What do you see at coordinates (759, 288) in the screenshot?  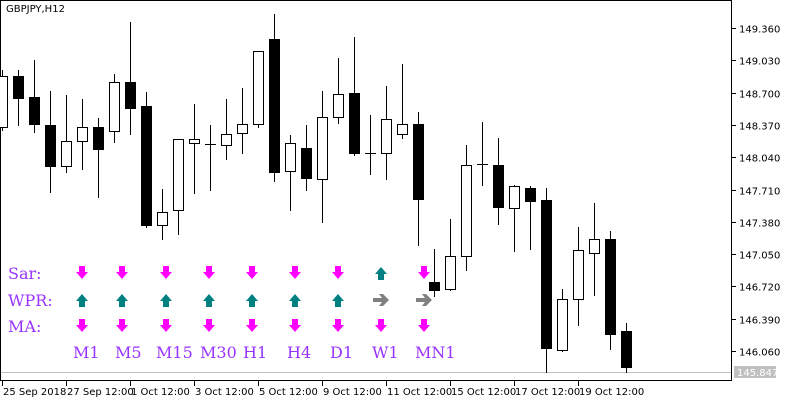 I see `price-tick-label: 146.720` at bounding box center [759, 288].